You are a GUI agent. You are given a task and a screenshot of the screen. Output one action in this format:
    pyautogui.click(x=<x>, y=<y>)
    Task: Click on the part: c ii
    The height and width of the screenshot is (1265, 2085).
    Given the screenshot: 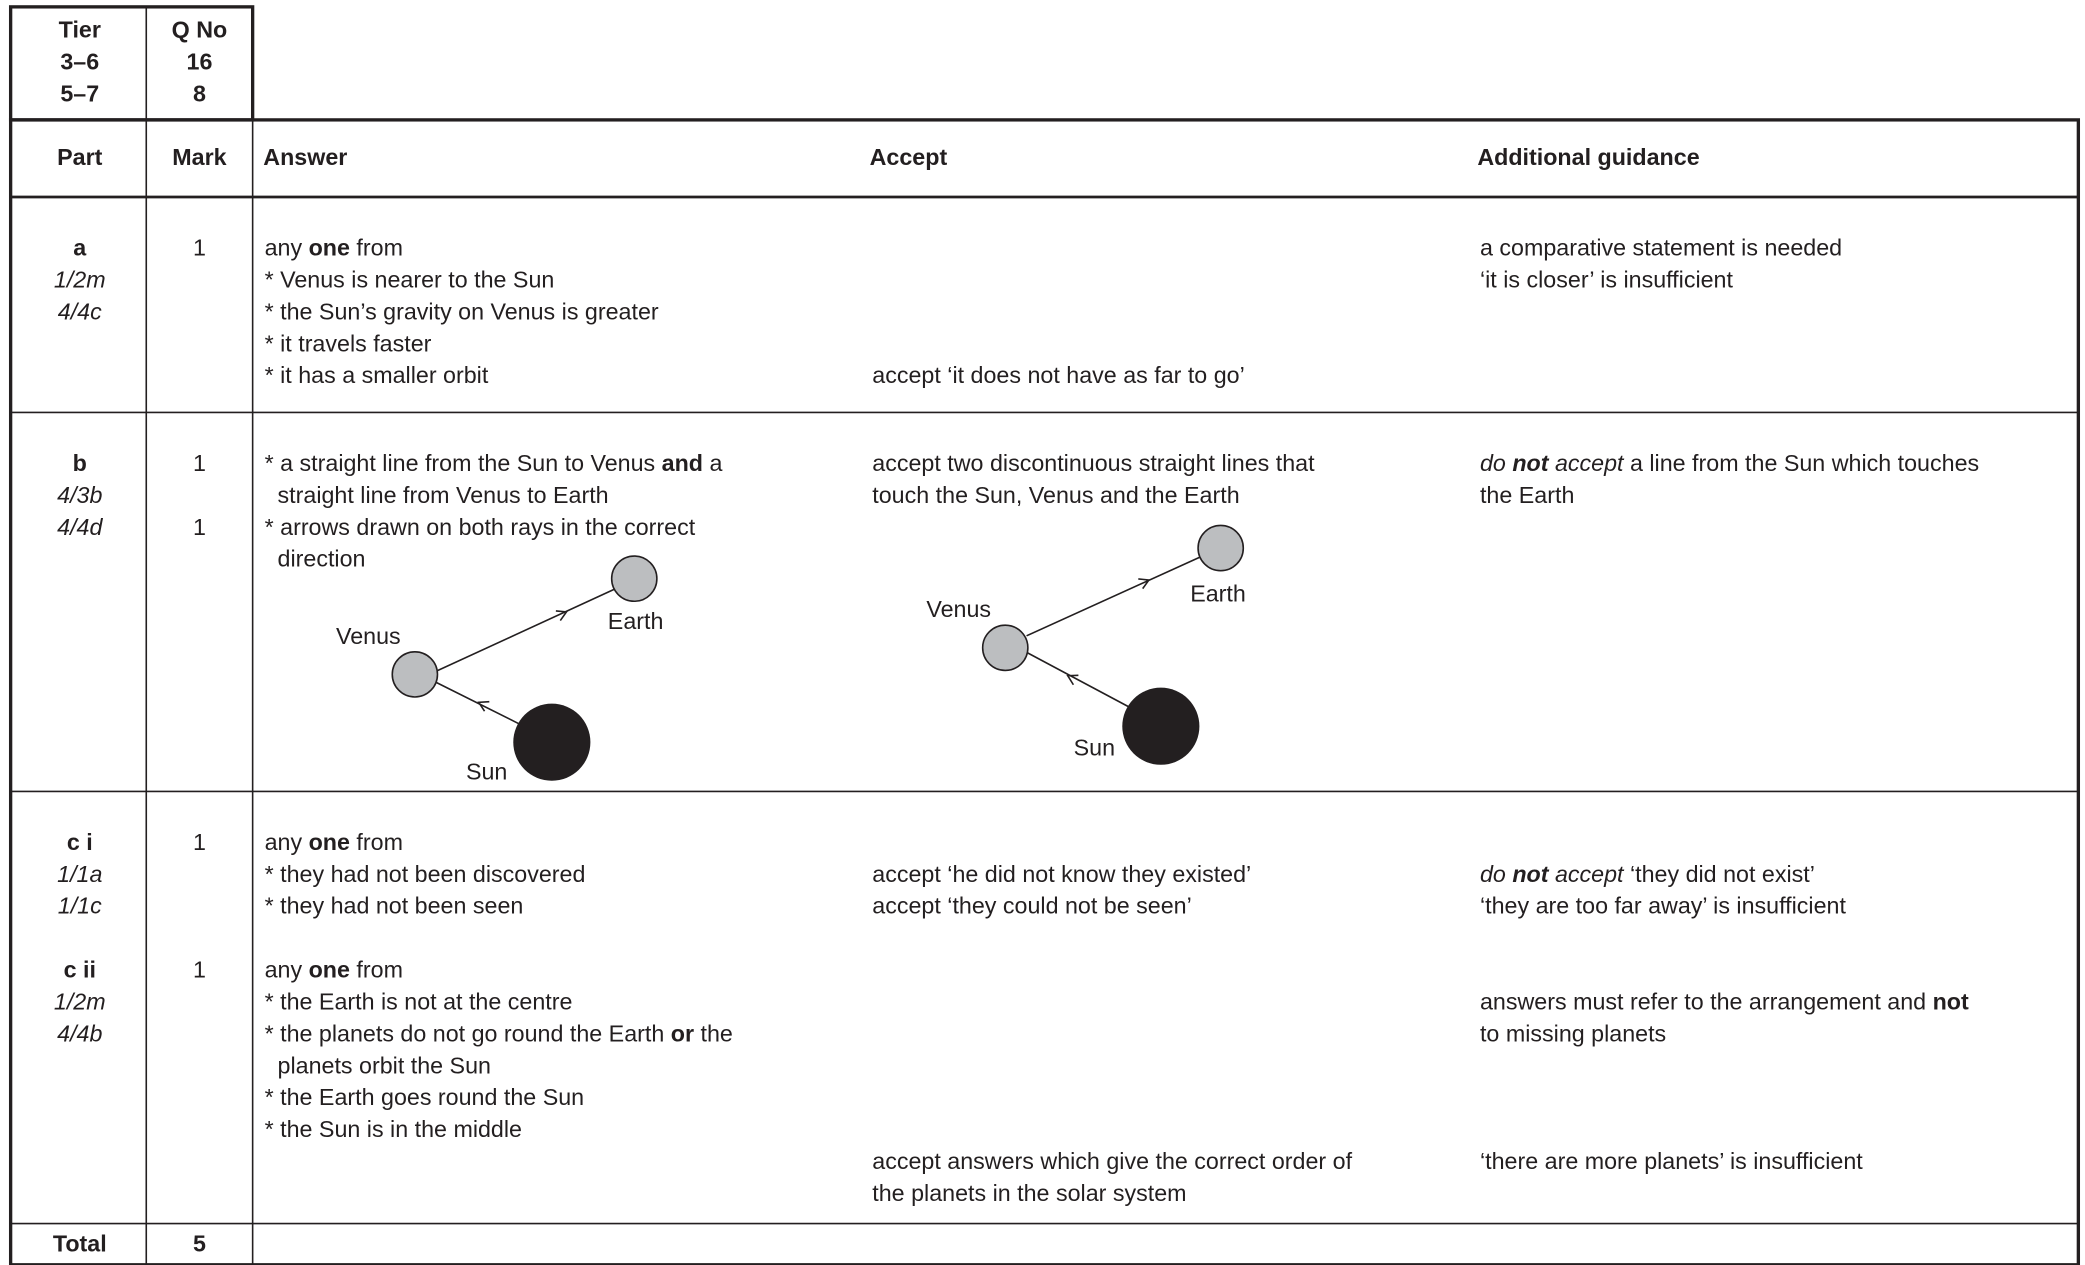 What is the action you would take?
    pyautogui.click(x=80, y=970)
    